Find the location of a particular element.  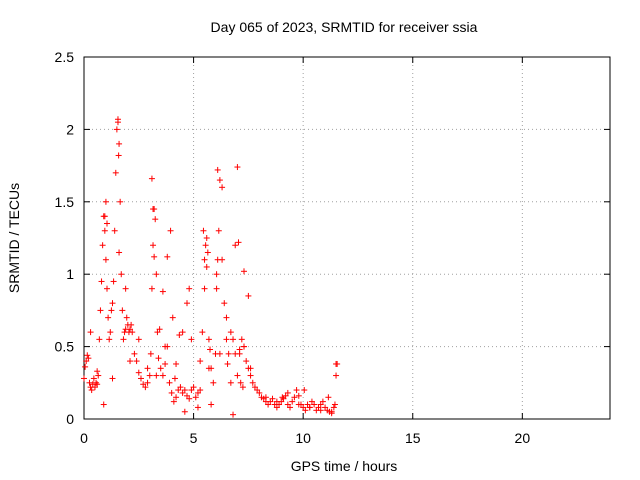

x-axis-label: GPS time / hours is located at coordinates (344, 466).